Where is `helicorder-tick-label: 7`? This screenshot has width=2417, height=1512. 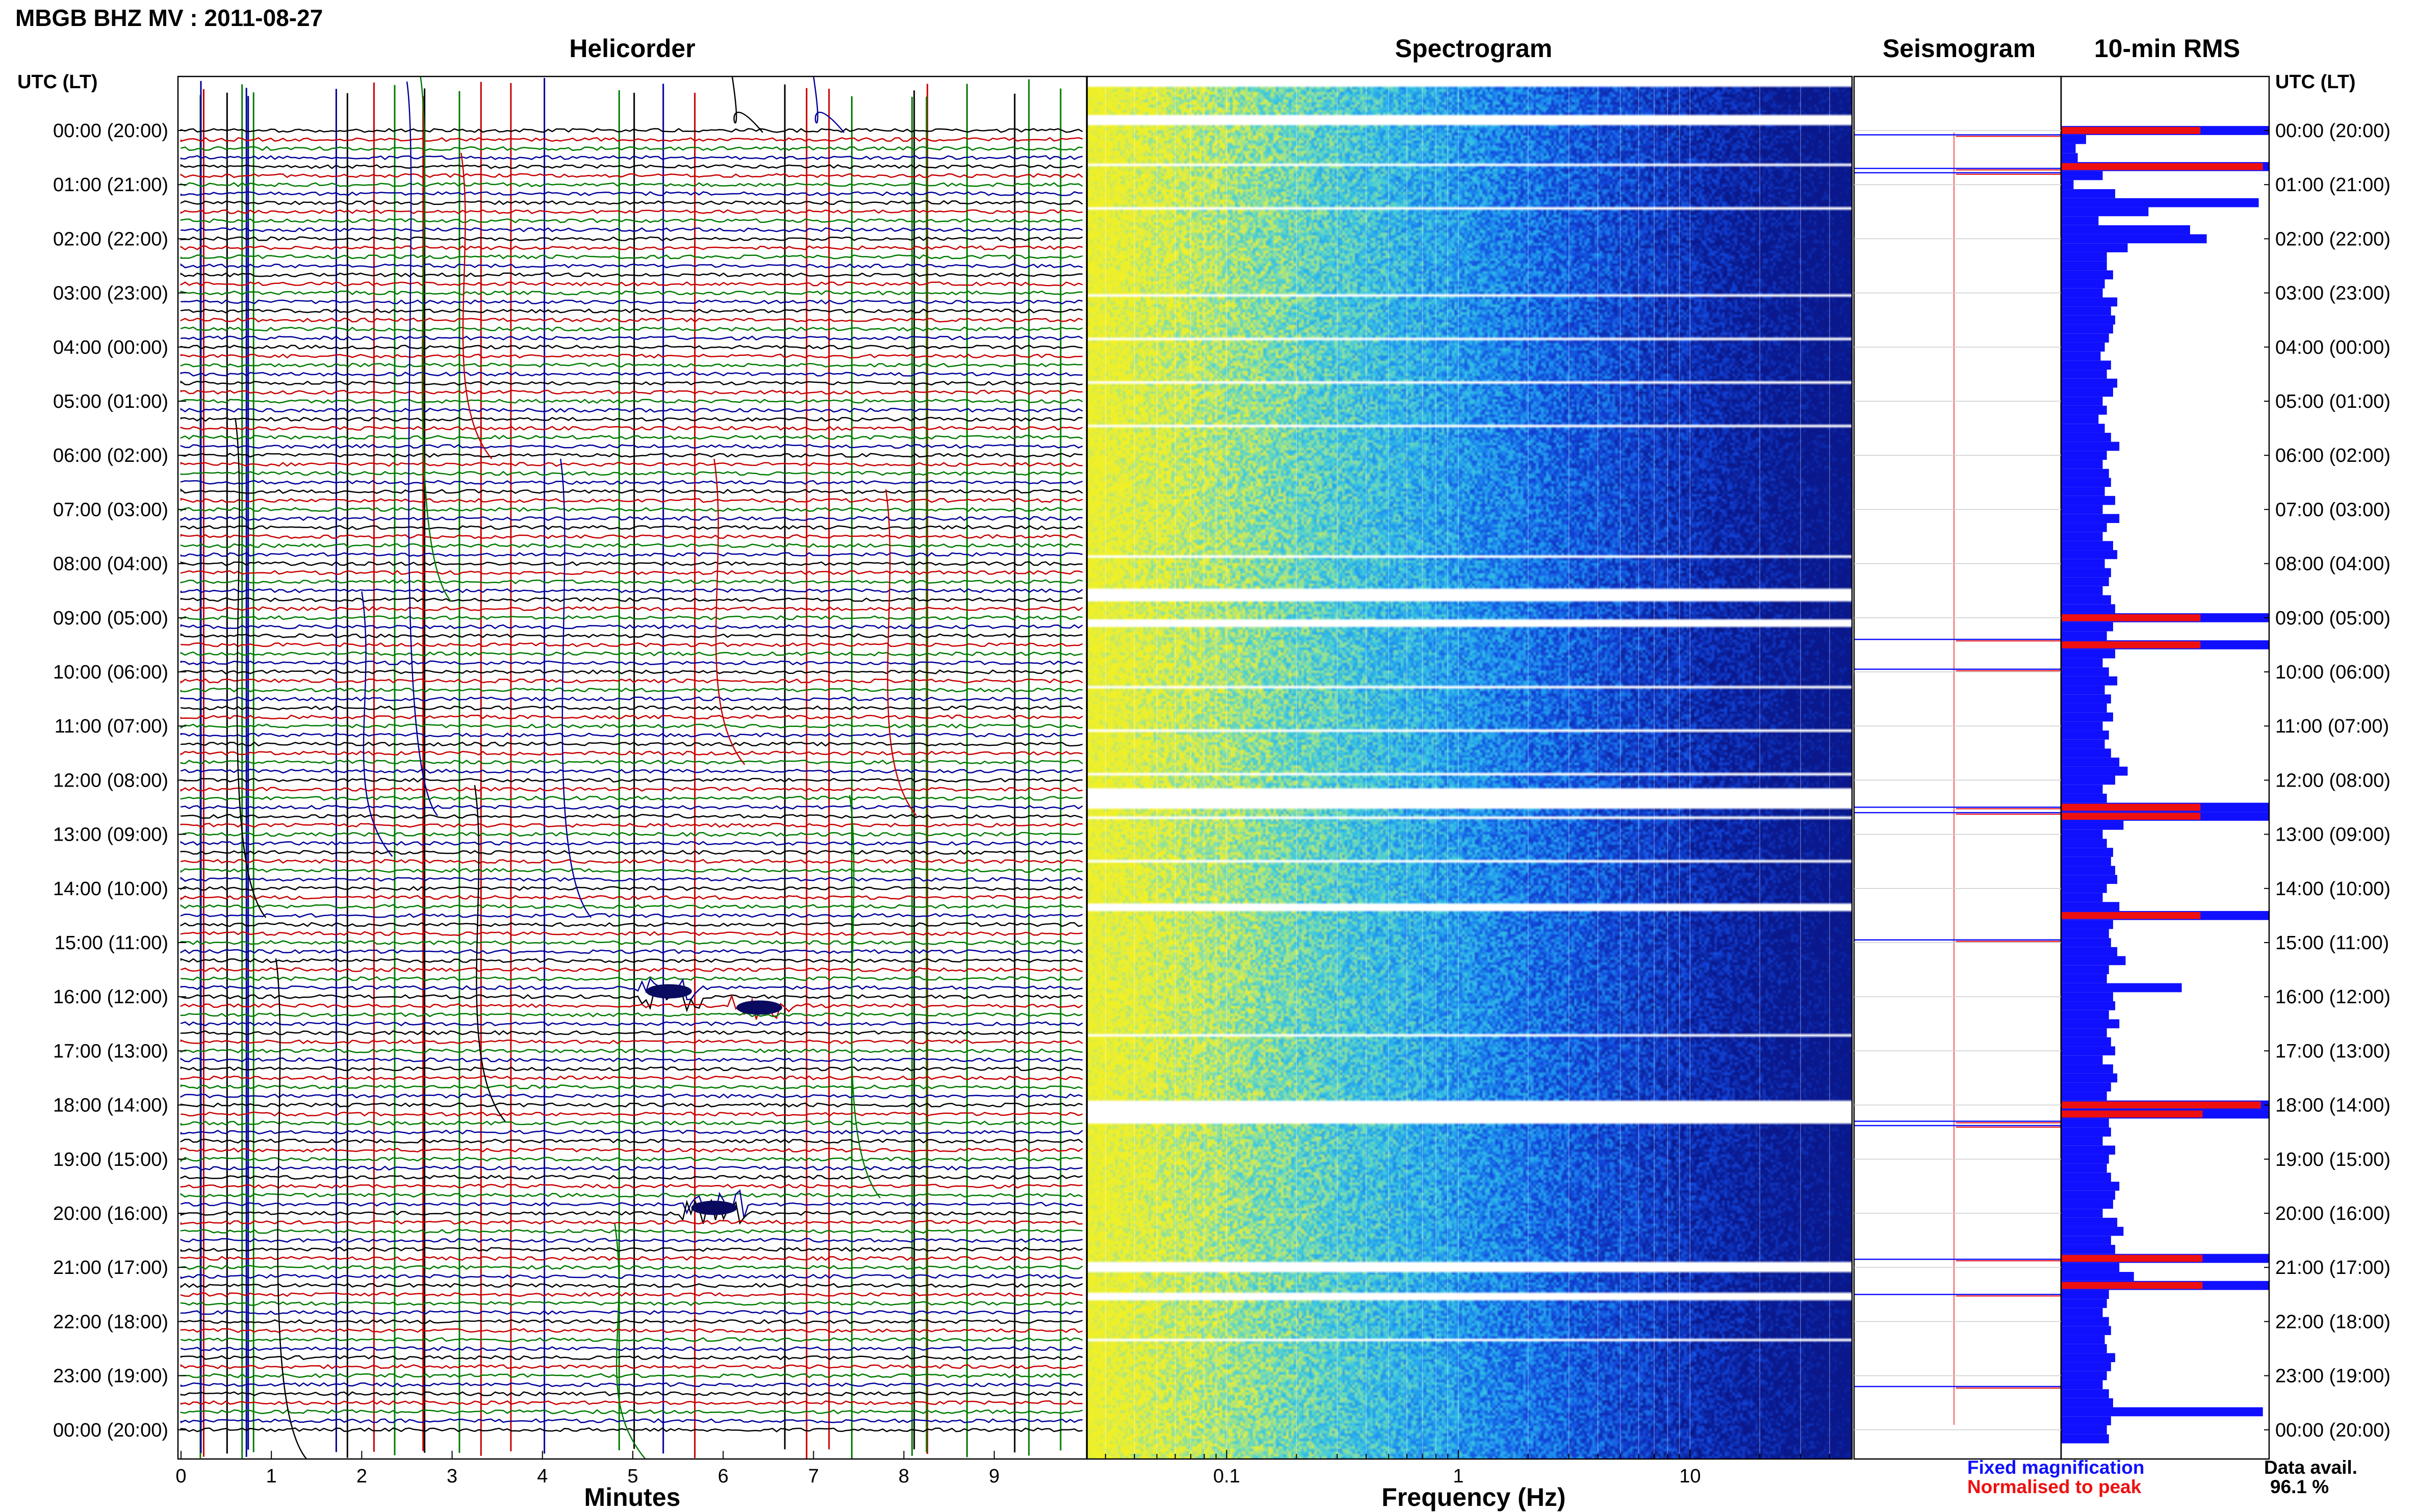
helicorder-tick-label: 7 is located at coordinates (813, 1476).